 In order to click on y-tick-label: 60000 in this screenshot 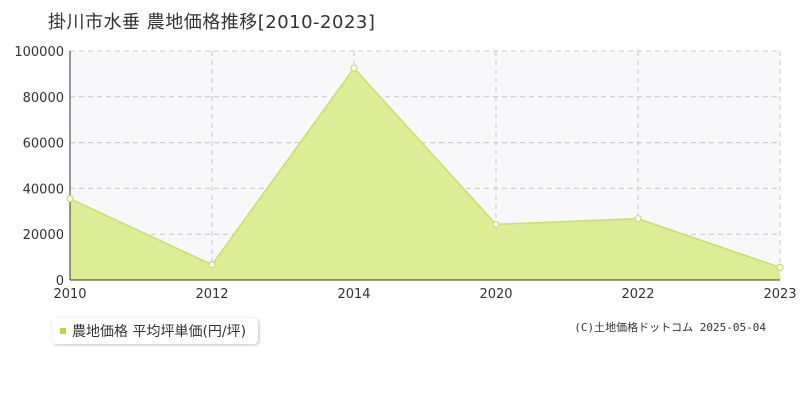, I will do `click(43, 144)`.